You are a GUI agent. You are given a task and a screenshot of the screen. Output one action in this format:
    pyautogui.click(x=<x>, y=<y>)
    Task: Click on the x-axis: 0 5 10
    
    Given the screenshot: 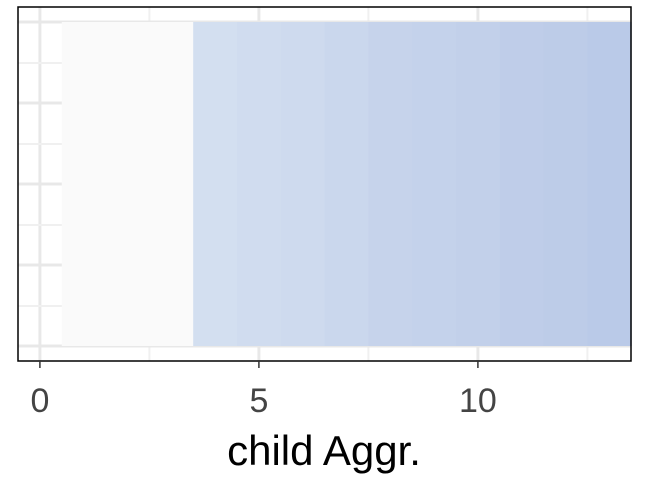 What is the action you would take?
    pyautogui.click(x=263, y=390)
    